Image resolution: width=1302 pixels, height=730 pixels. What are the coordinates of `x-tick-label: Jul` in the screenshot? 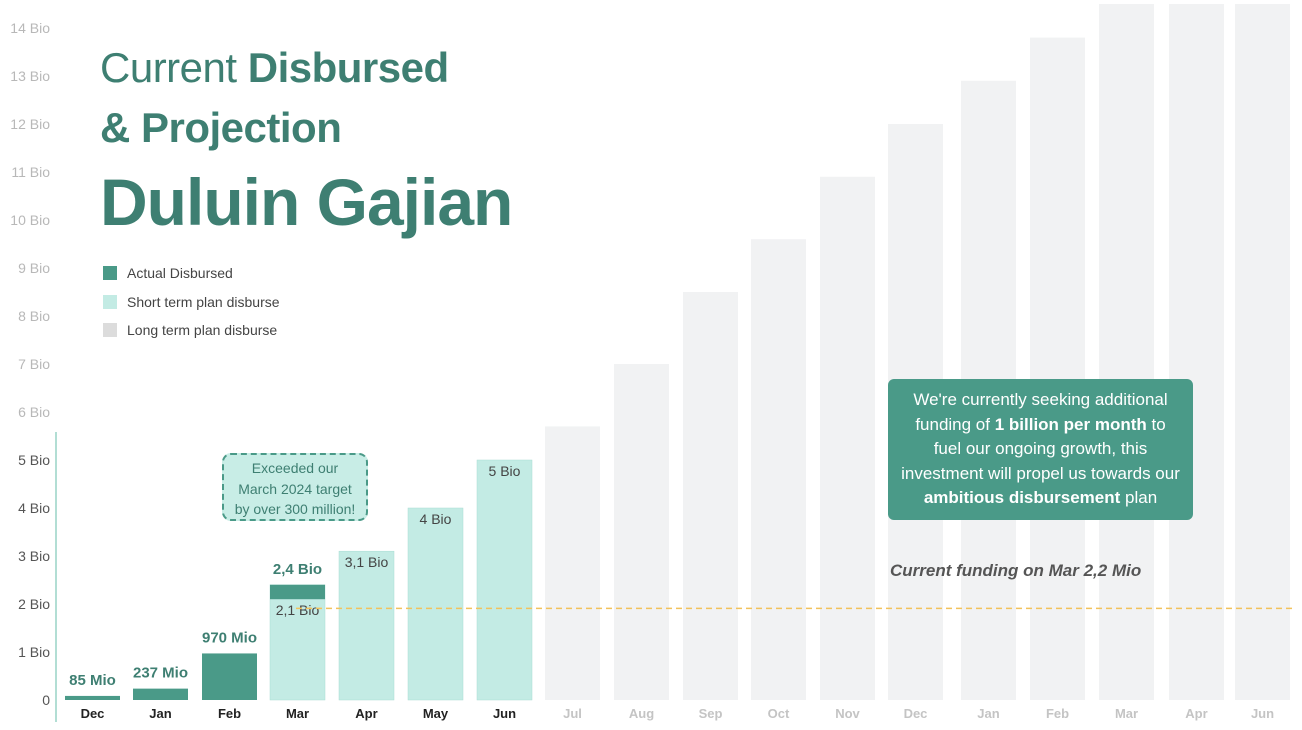 It's located at (572, 713).